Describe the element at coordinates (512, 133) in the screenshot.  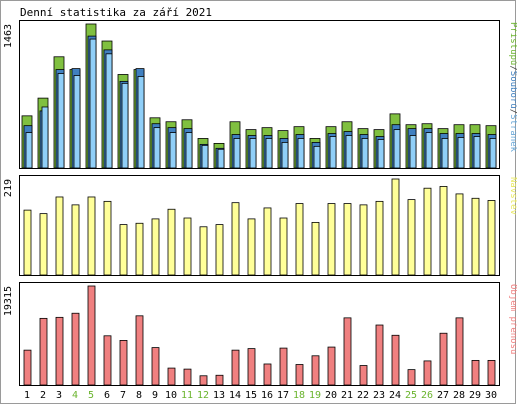
I see `legend-part-1-5: Stránek` at that location.